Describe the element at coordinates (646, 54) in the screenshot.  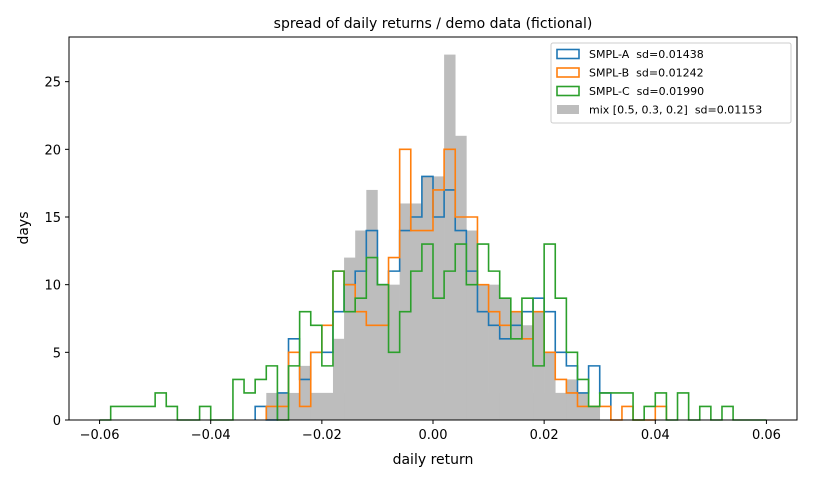
I see `legend-label: SMPL-A sd=0.01438` at that location.